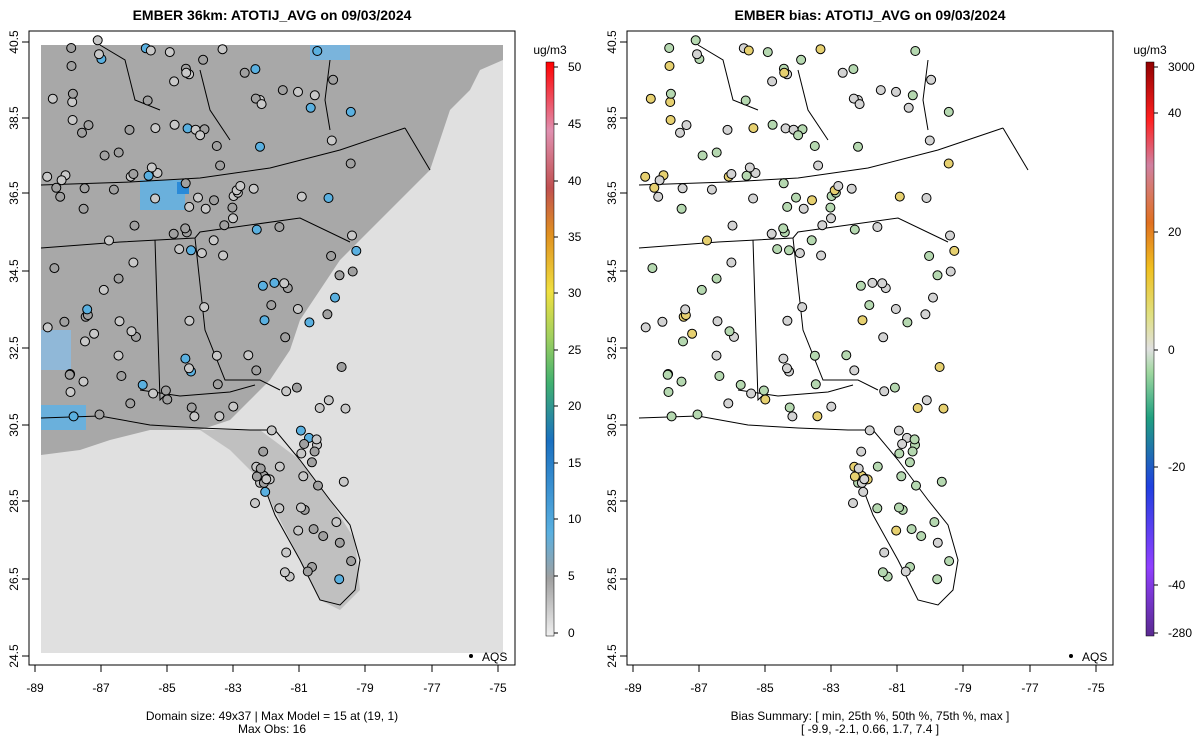 The image size is (1200, 755). I want to click on x-tick-label: -75, so click(498, 688).